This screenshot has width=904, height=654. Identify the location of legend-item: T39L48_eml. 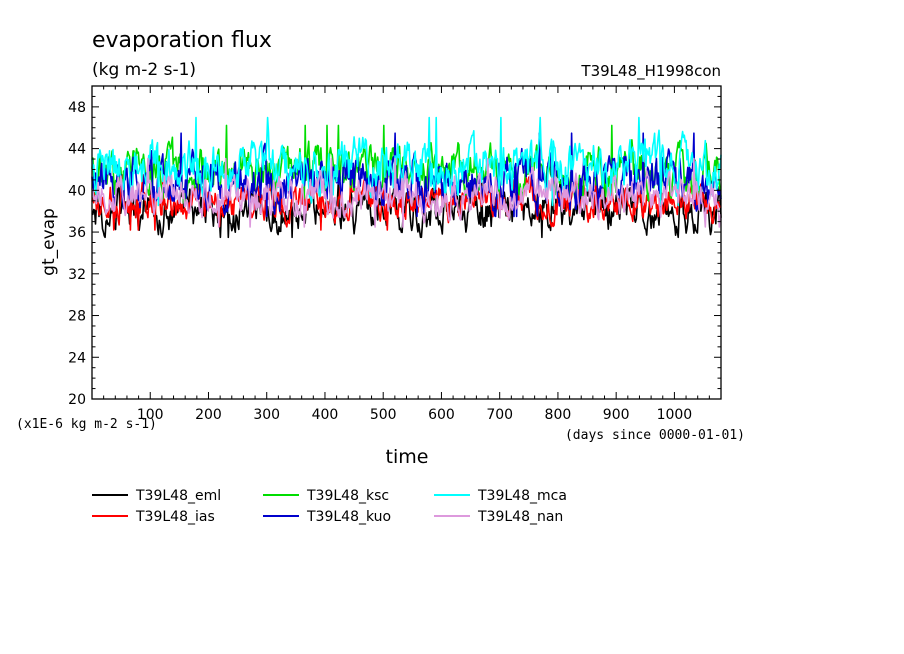
(156, 496).